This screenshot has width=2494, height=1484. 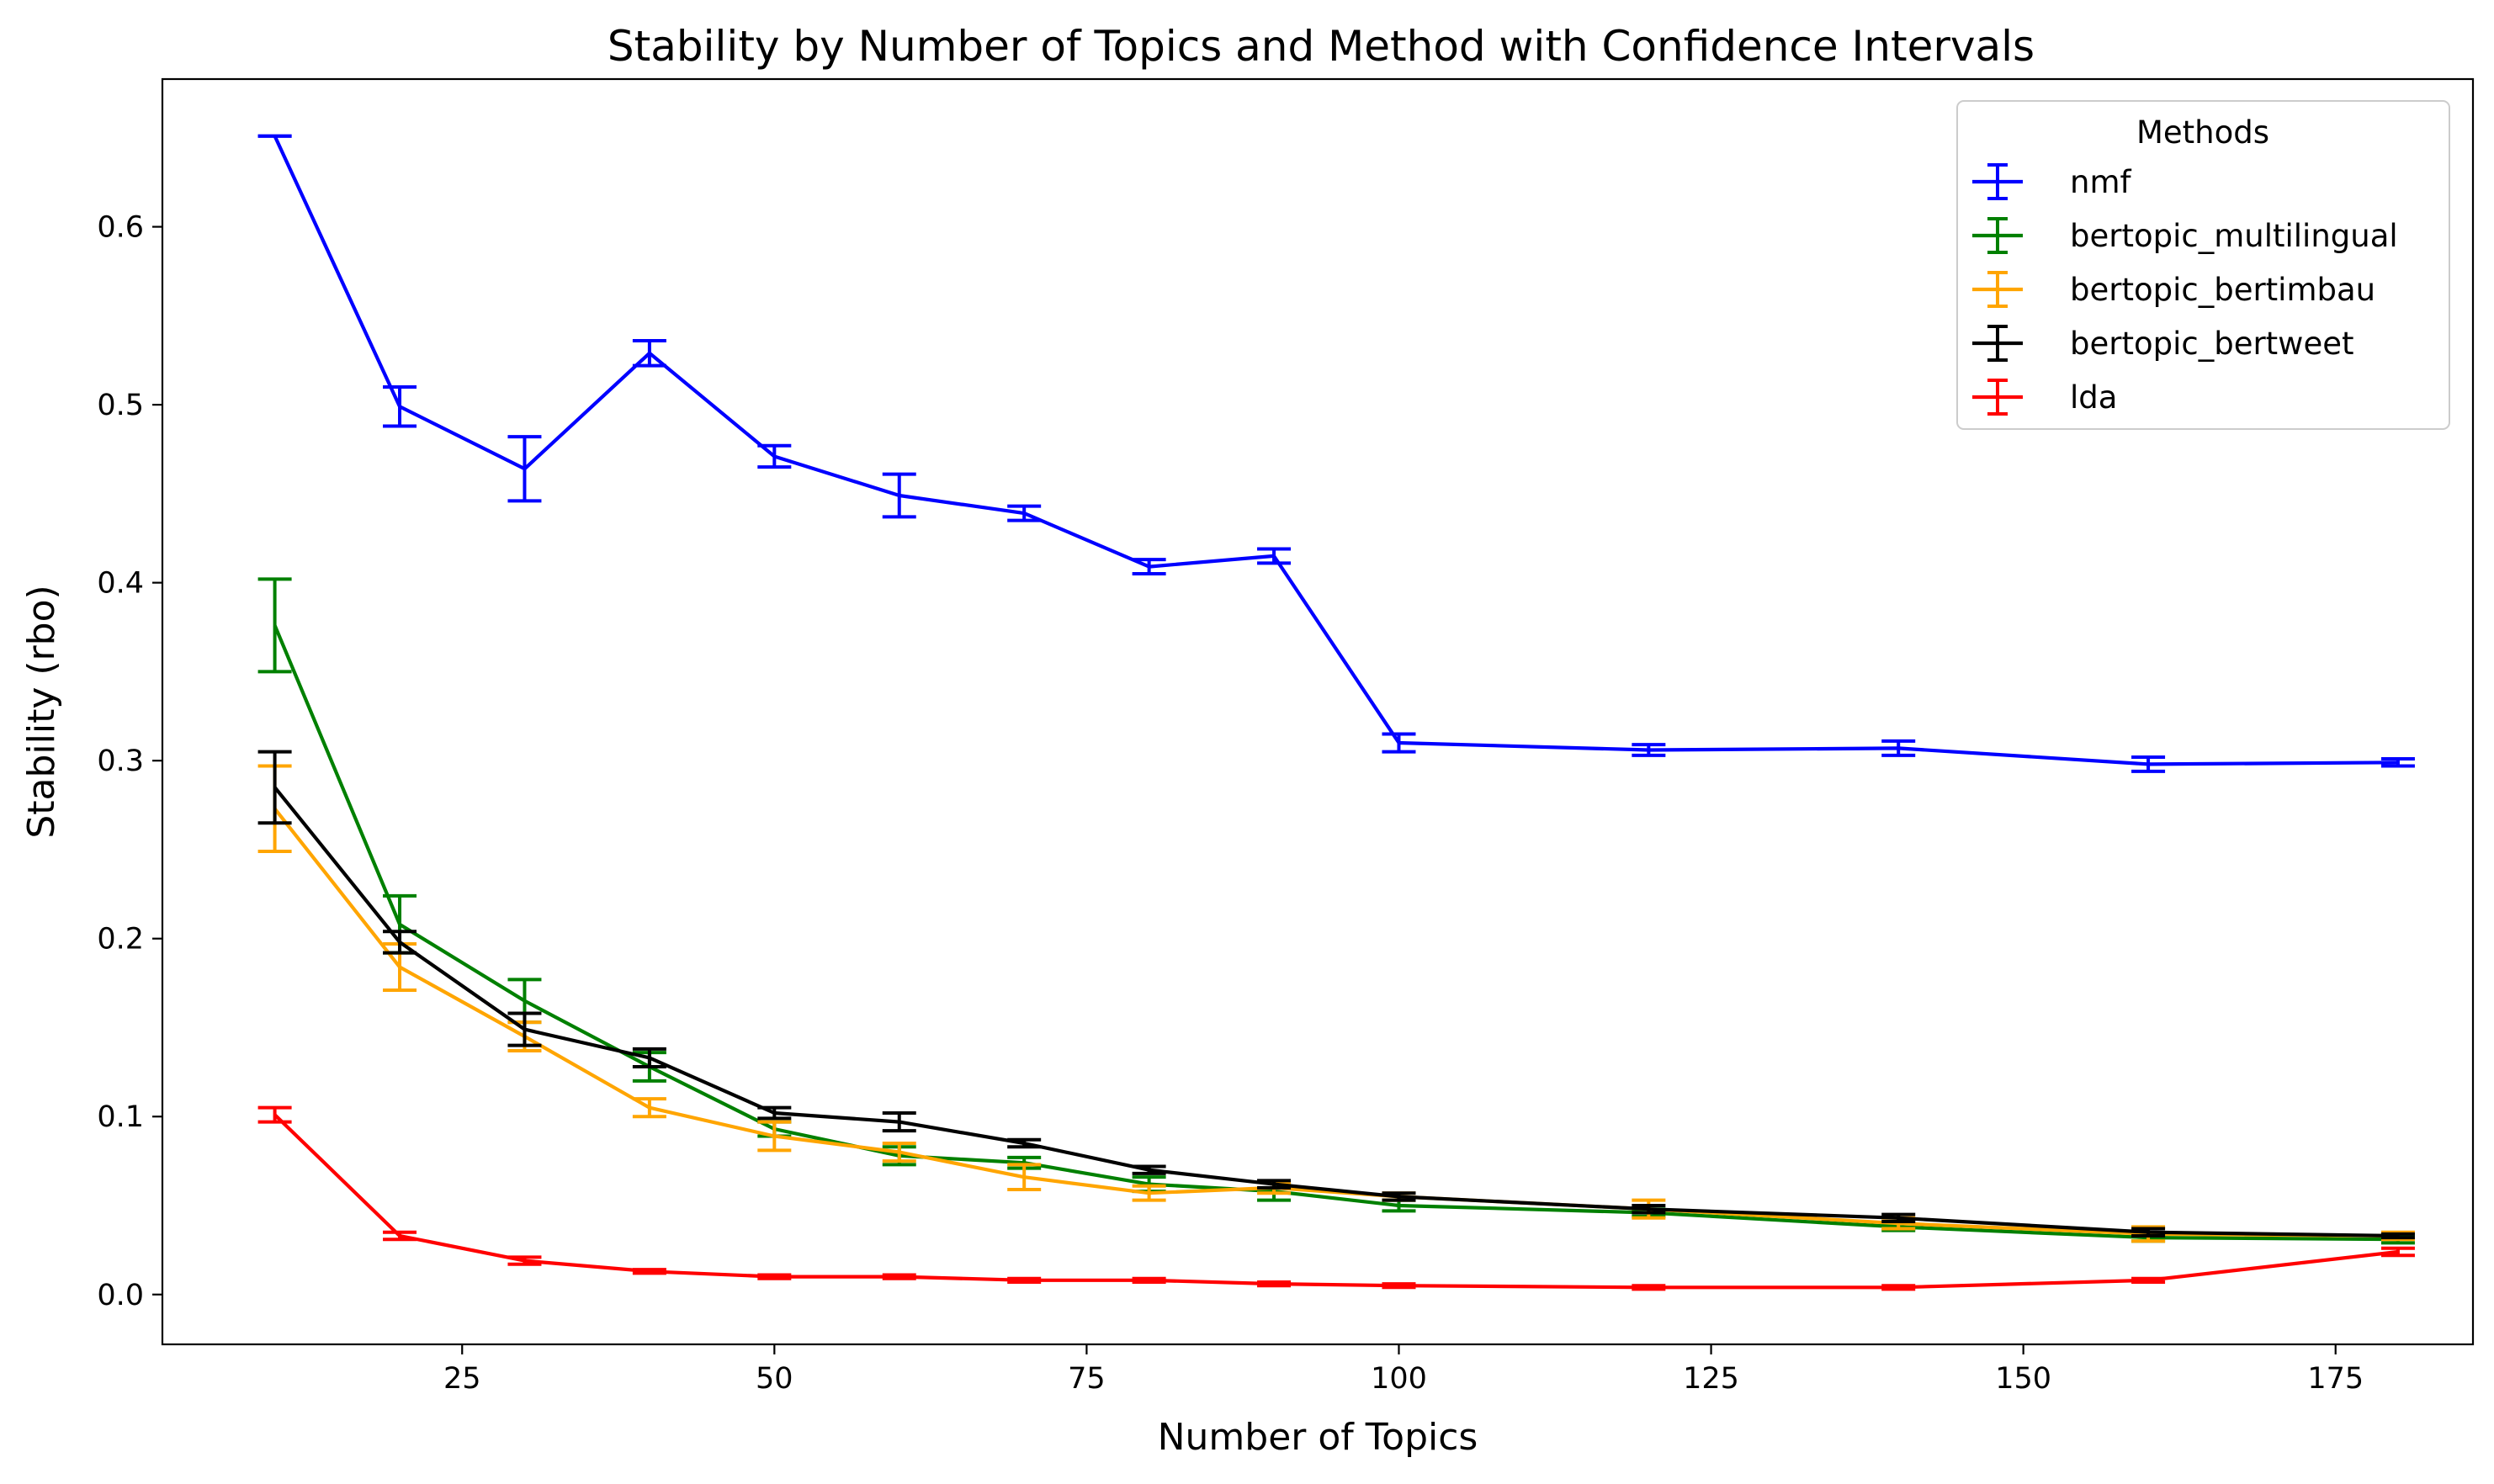 I want to click on legend-label: bertopic_multilingual, so click(x=2234, y=236).